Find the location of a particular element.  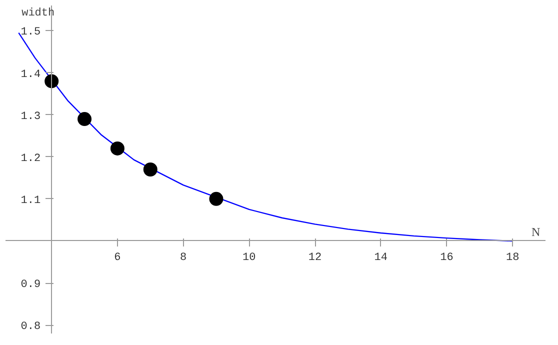

x-tick-label: 18 is located at coordinates (513, 258).